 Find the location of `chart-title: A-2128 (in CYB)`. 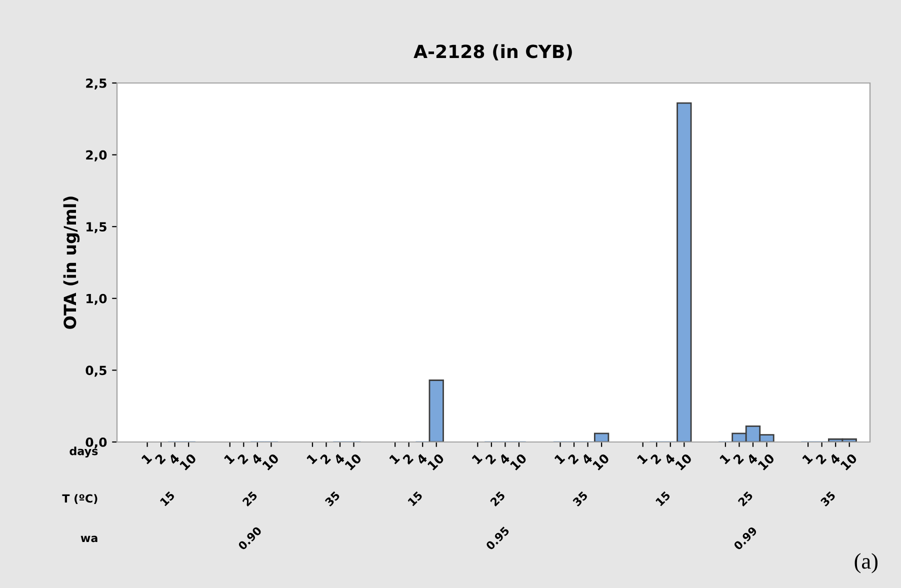

chart-title: A-2128 (in CYB) is located at coordinates (493, 52).